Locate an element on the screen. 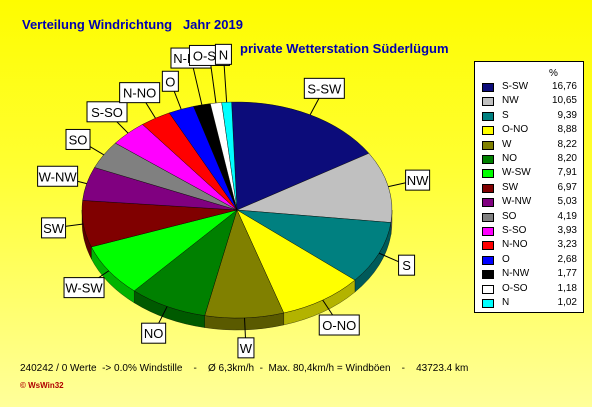 The height and width of the screenshot is (407, 592). legend-label: W-SW is located at coordinates (516, 173).